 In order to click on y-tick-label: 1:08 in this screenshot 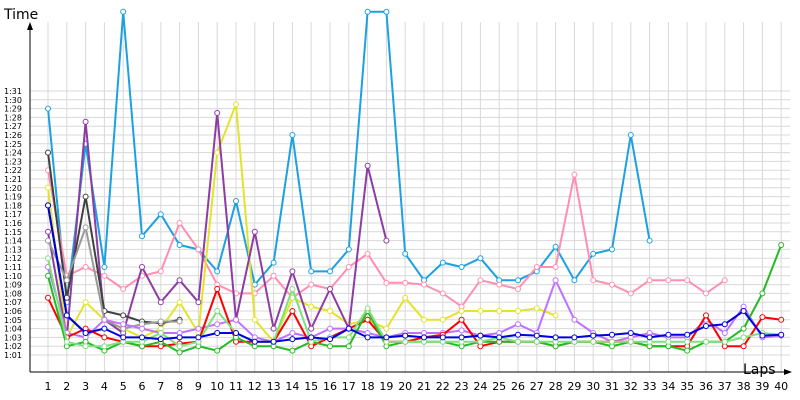, I will do `click(13, 293)`.